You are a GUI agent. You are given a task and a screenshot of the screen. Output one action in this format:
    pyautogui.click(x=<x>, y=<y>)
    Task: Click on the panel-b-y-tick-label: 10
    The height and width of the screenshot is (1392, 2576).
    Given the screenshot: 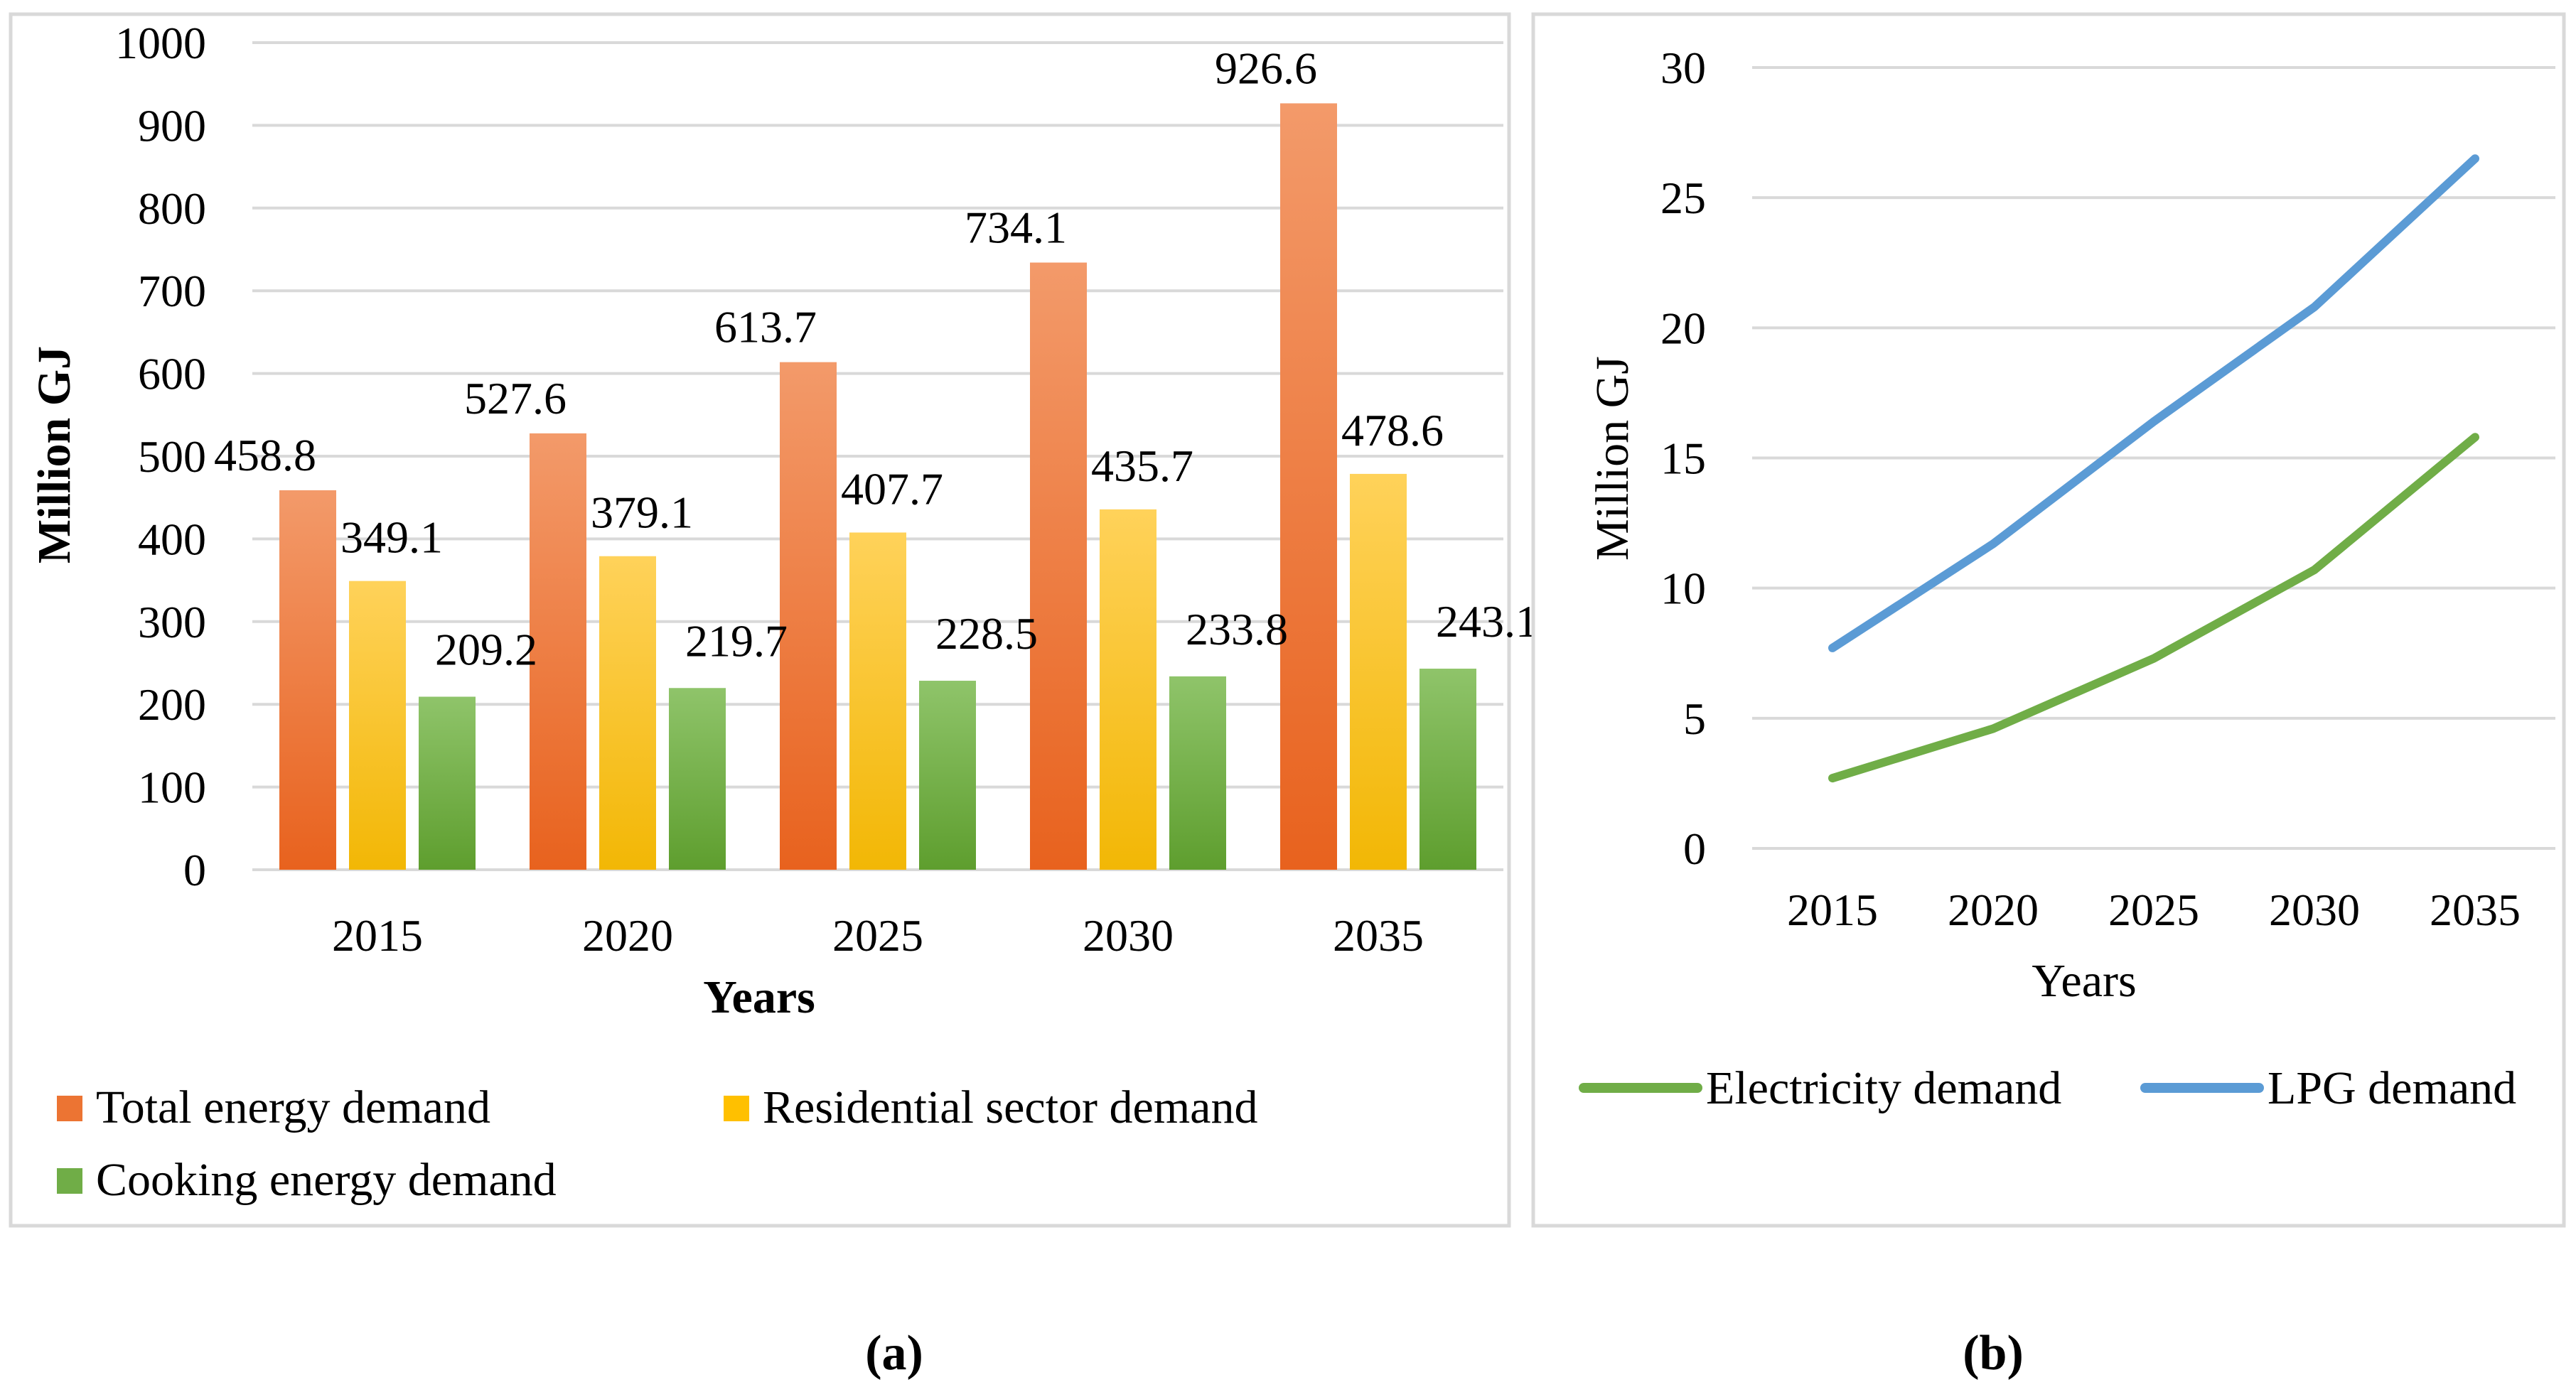 What is the action you would take?
    pyautogui.click(x=1683, y=588)
    